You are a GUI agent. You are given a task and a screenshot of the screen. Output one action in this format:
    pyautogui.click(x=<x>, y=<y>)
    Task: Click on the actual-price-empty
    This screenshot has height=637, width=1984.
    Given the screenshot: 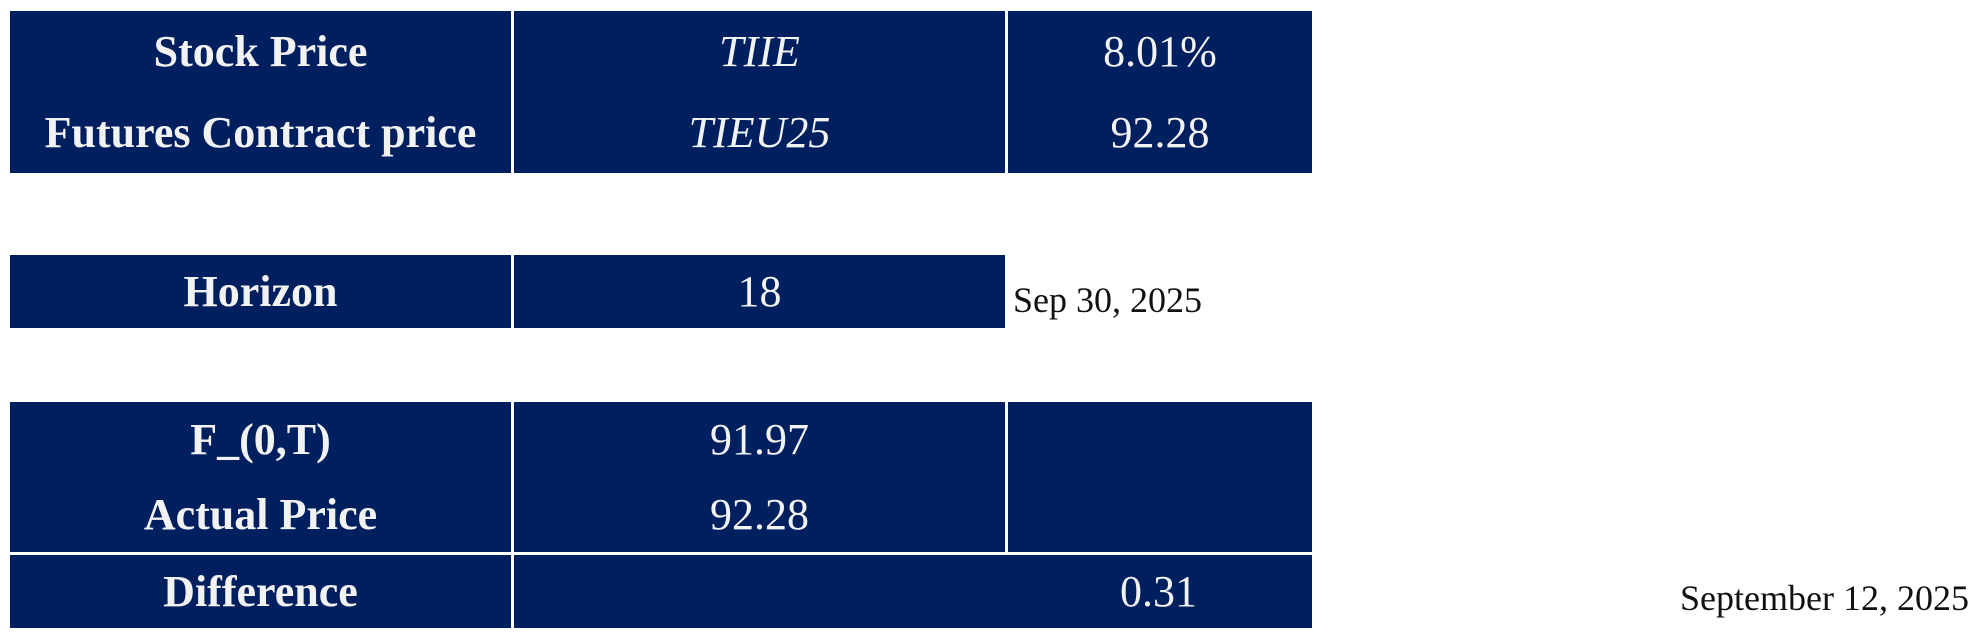 What is the action you would take?
    pyautogui.click(x=1160, y=514)
    